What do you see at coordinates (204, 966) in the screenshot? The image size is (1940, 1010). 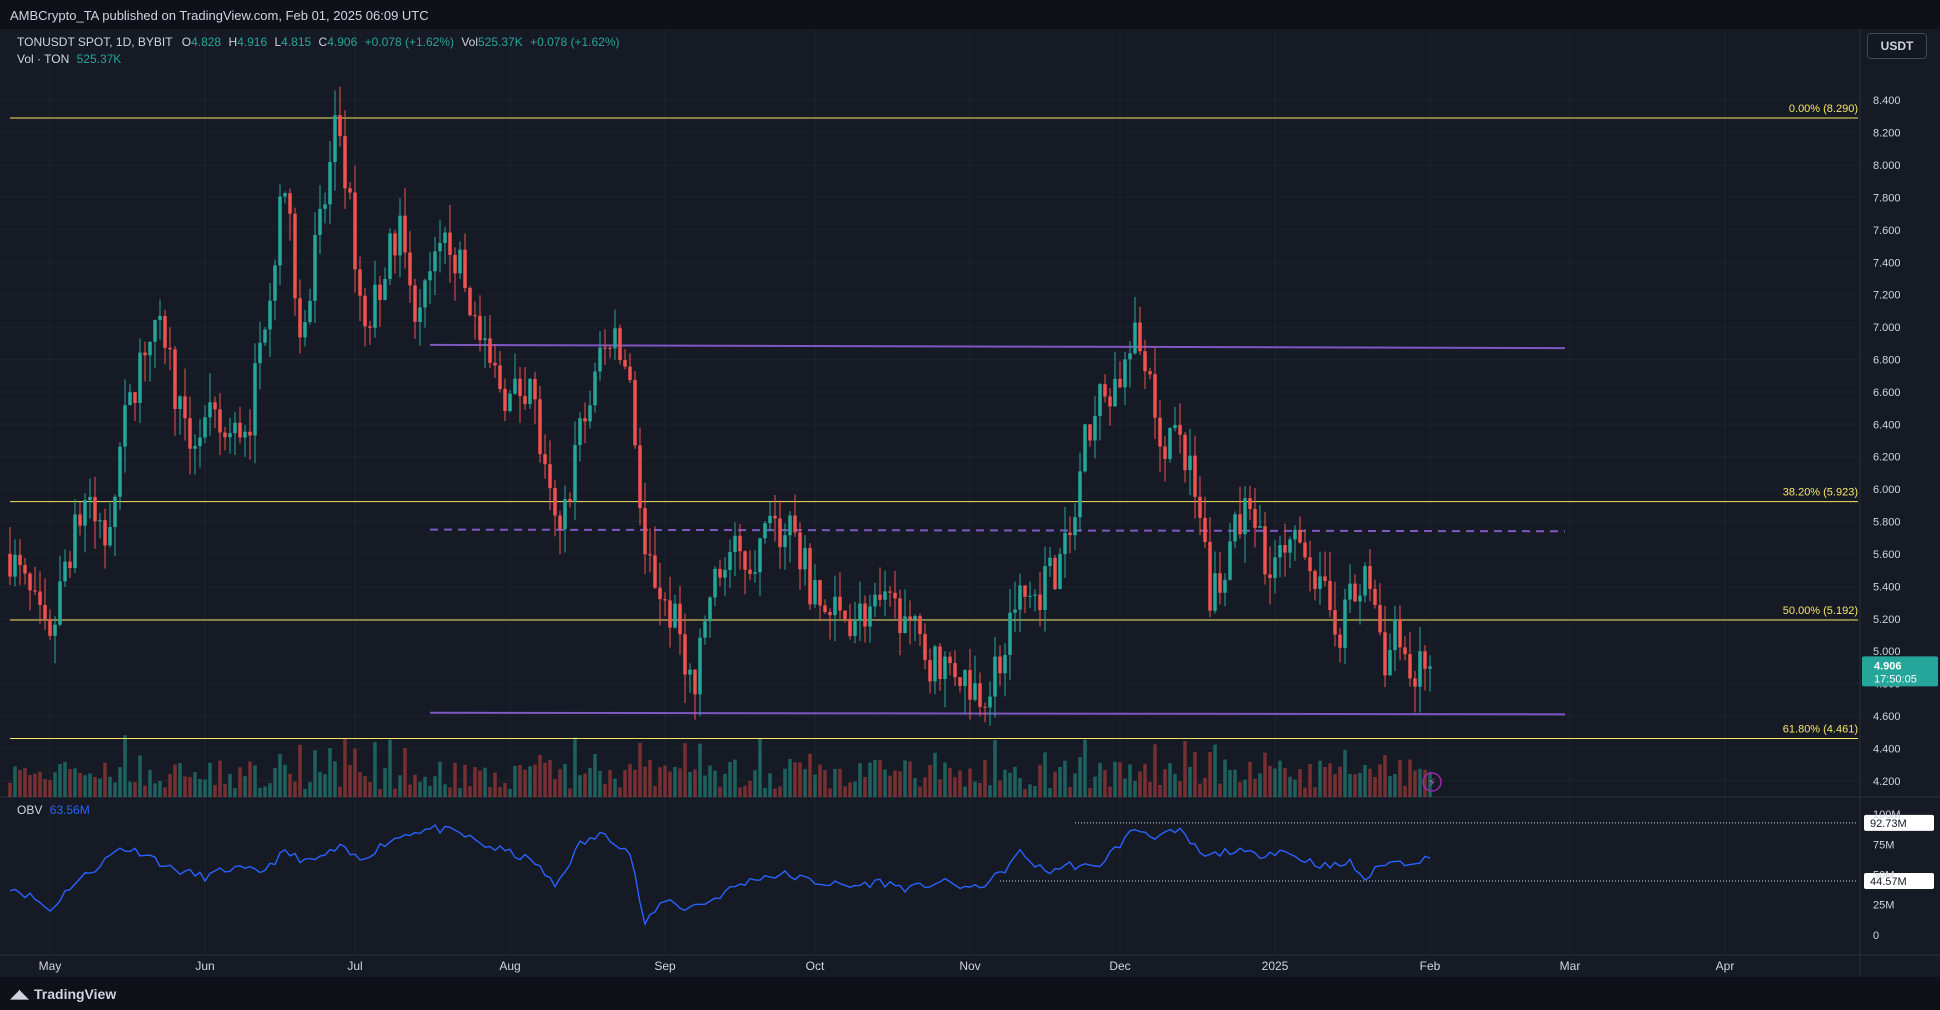 I see `time-tick-label: Jun` at bounding box center [204, 966].